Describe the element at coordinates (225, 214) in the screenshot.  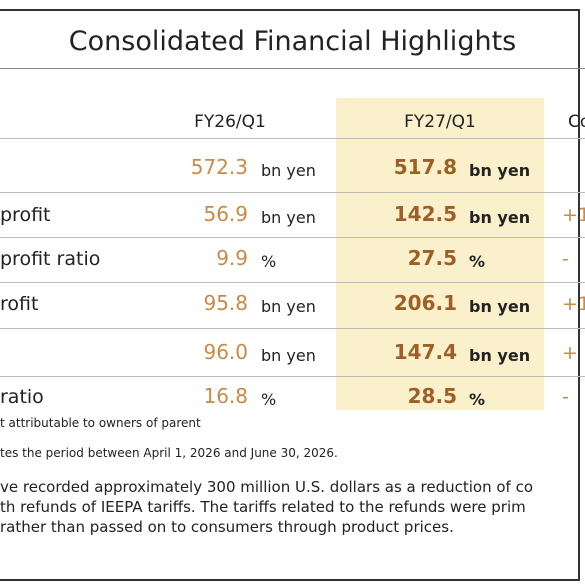
I see `value: 56.9` at that location.